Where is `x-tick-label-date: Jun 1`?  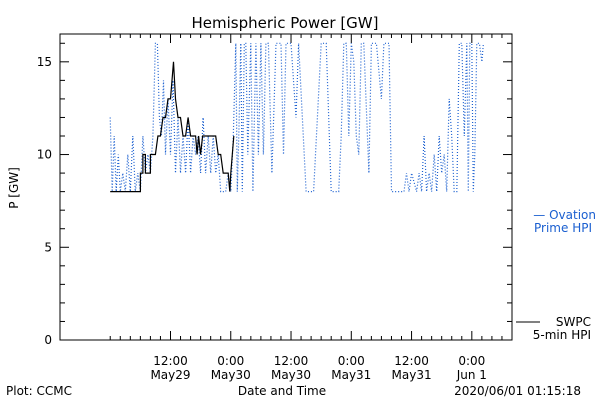 x-tick-label-date: Jun 1 is located at coordinates (471, 375).